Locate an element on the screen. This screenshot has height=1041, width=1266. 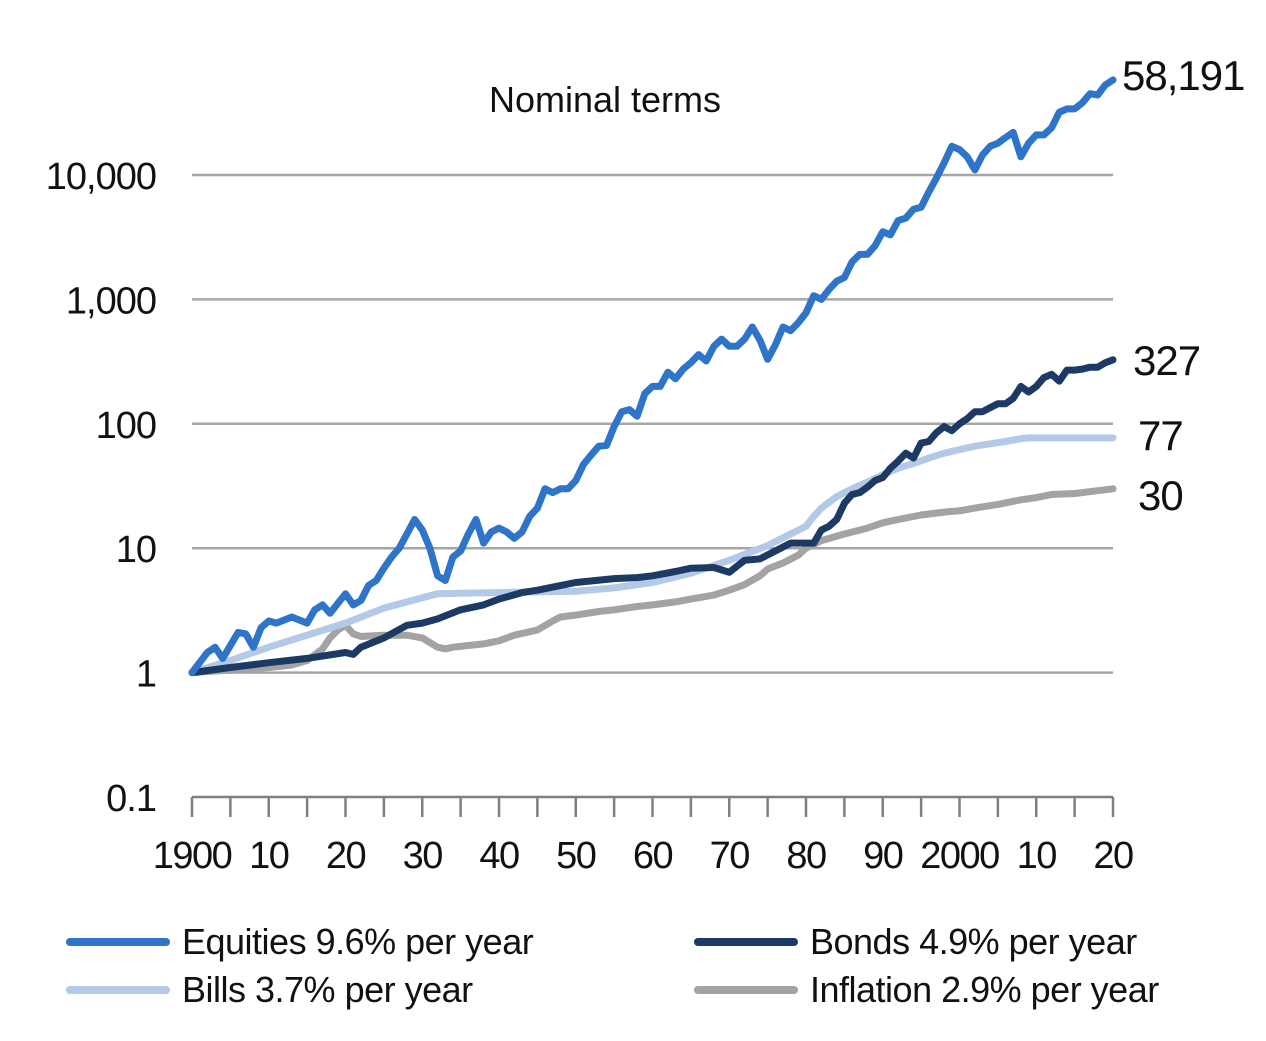
legend-item-equities: Equities 9.6% per year is located at coordinates (300, 942).